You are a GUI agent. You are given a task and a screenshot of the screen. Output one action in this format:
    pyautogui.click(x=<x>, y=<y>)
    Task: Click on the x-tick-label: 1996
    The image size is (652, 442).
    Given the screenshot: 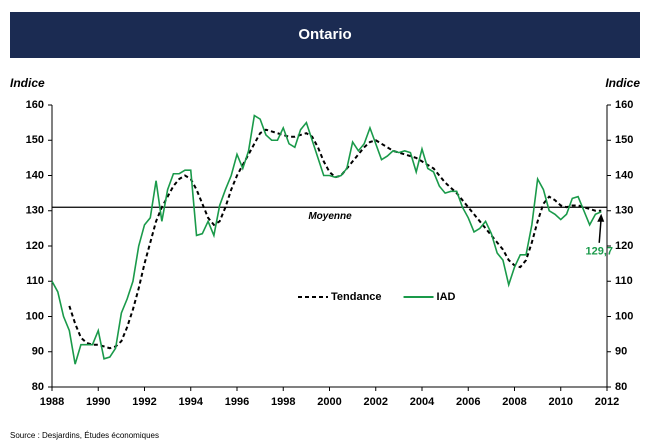 What is the action you would take?
    pyautogui.click(x=237, y=402)
    